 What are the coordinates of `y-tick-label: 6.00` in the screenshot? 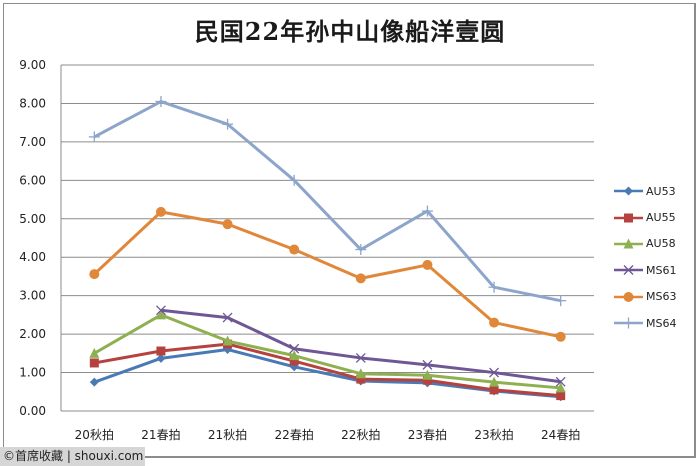 It's located at (32, 180).